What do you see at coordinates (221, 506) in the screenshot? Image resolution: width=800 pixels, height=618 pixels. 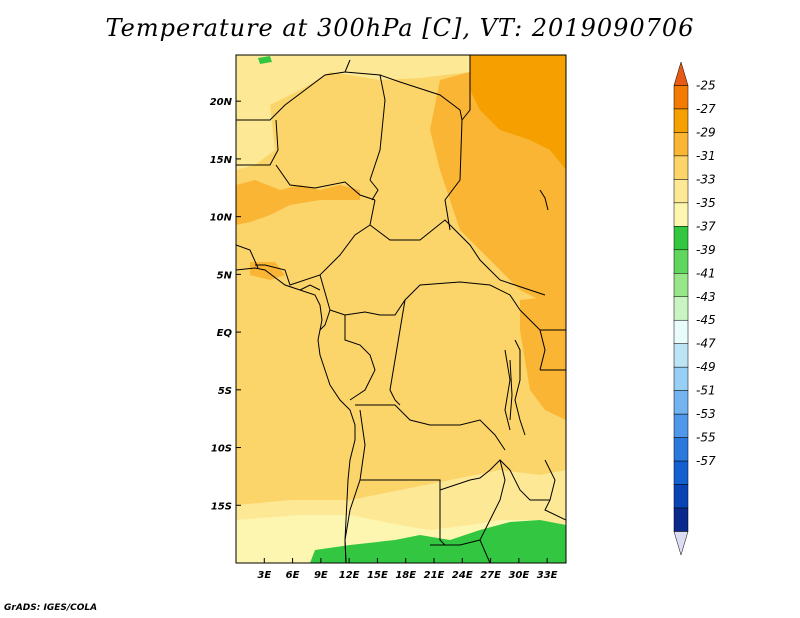 I see `lat-tick-label: 15S` at bounding box center [221, 506].